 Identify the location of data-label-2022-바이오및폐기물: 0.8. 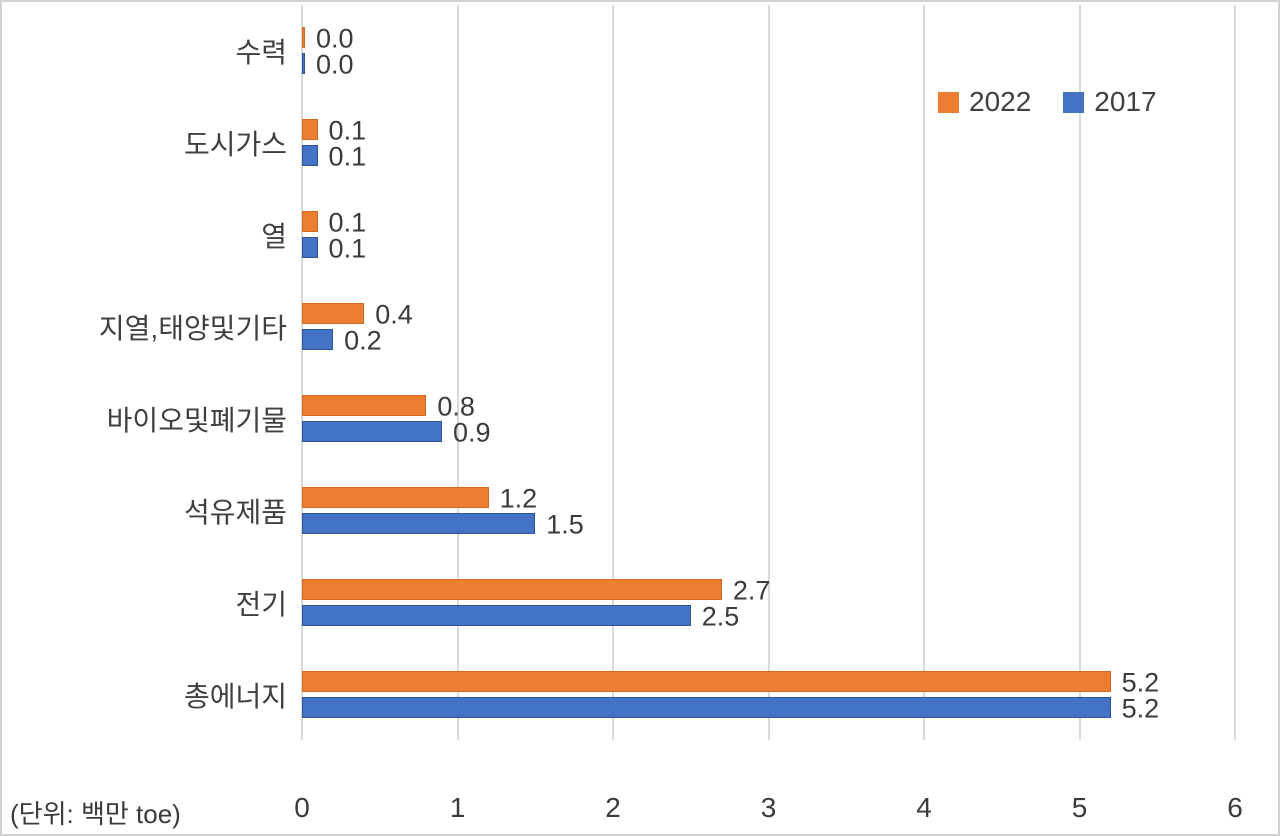
(456, 406).